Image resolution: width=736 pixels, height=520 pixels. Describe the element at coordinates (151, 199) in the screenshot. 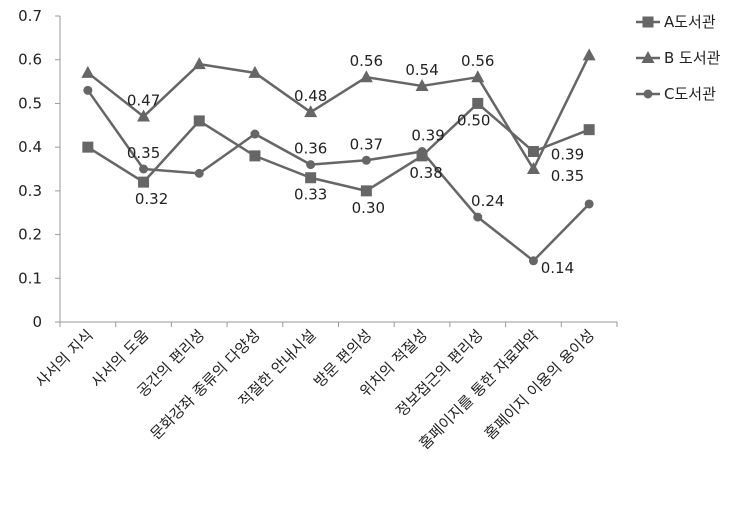

I see `data-label: 0.32` at that location.